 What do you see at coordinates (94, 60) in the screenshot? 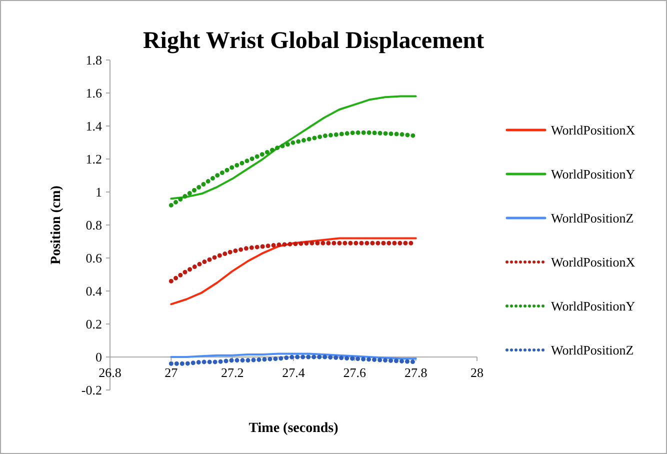
I see `y-tick-label: 1.8` at bounding box center [94, 60].